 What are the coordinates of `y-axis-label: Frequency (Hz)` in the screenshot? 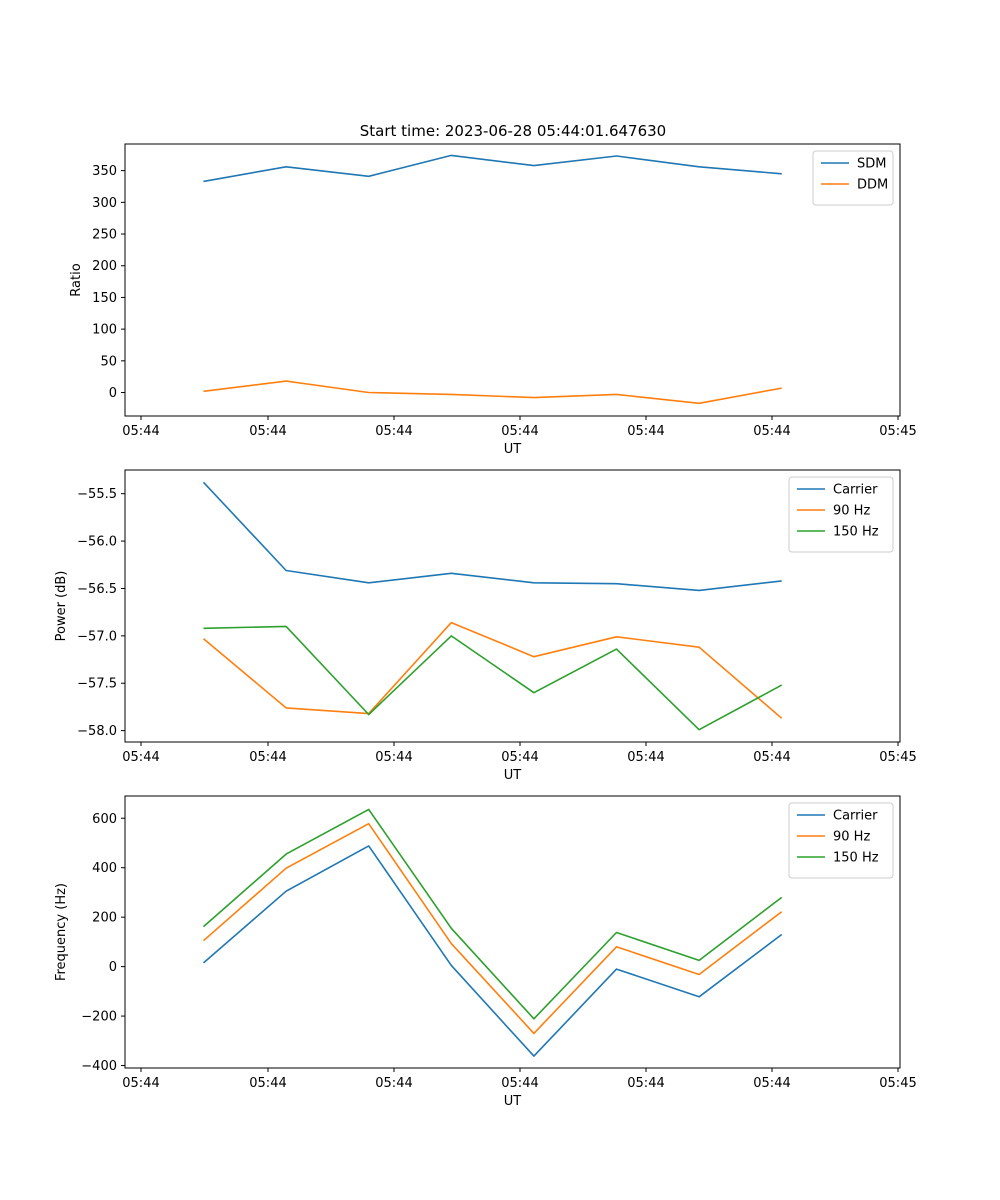 It's located at (61, 932).